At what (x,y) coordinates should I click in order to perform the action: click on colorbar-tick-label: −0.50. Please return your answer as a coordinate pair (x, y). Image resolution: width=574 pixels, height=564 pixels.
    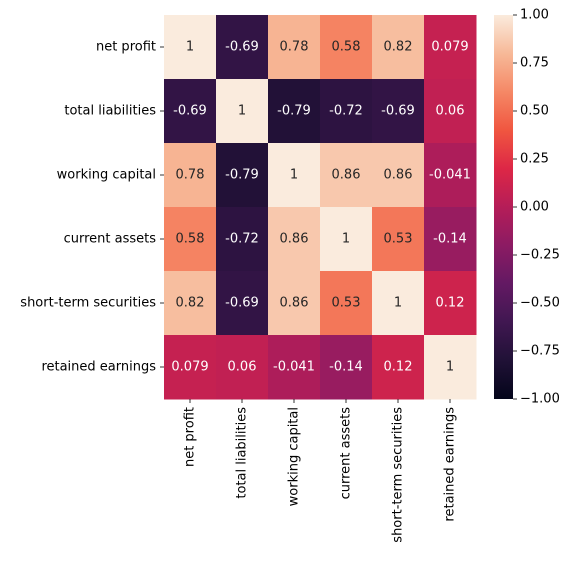
    Looking at the image, I should click on (540, 303).